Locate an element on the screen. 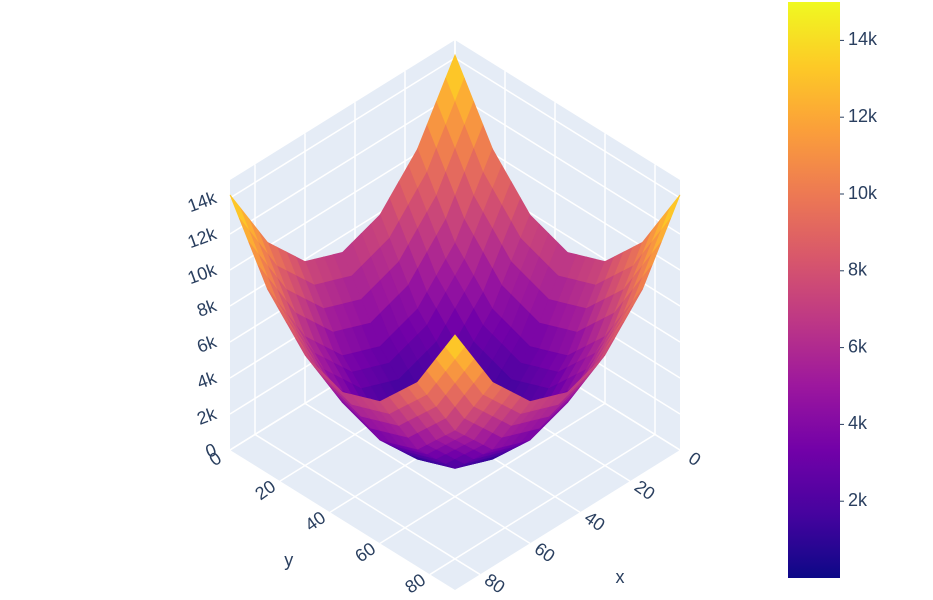 Image resolution: width=933 pixels, height=600 pixels. colorbar-tick-label: 10k is located at coordinates (863, 193).